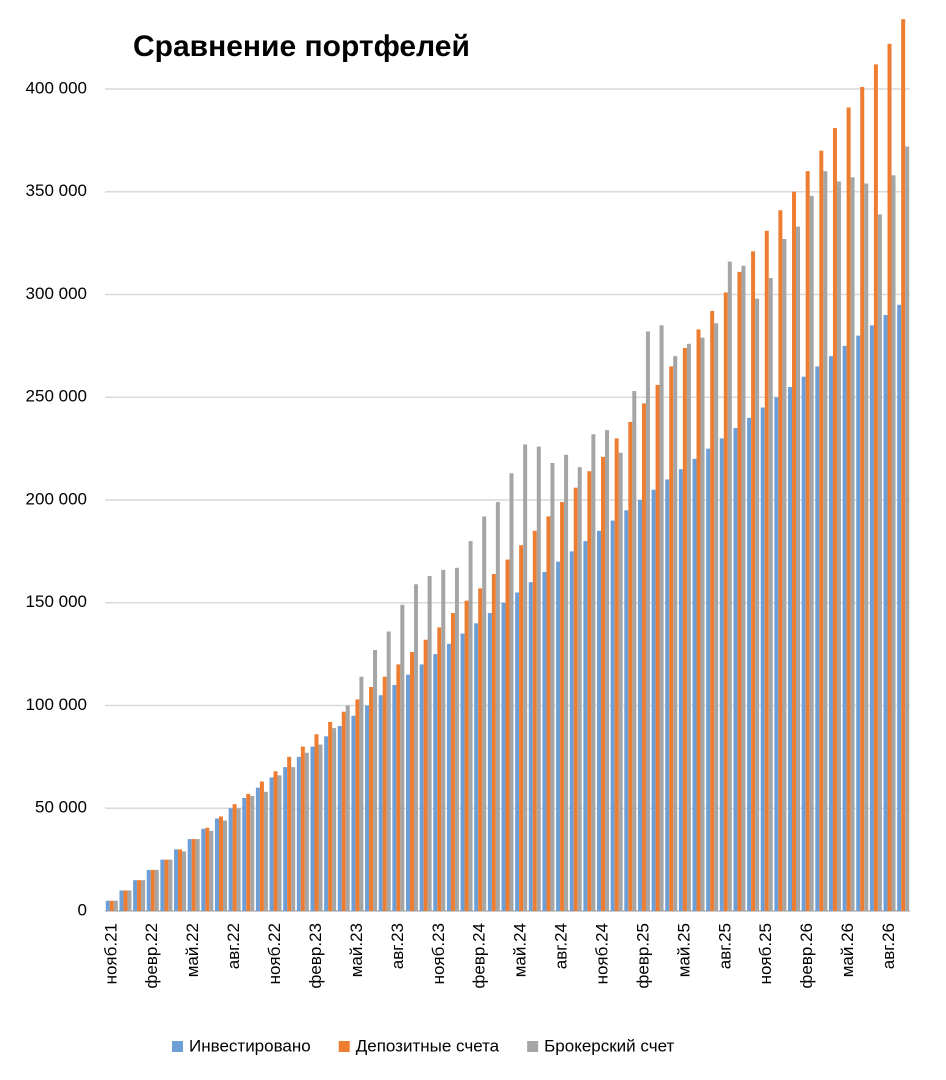 This screenshot has width=946, height=1080. Describe the element at coordinates (479, 956) in the screenshot. I see `x-tick-label: февр.24` at that location.